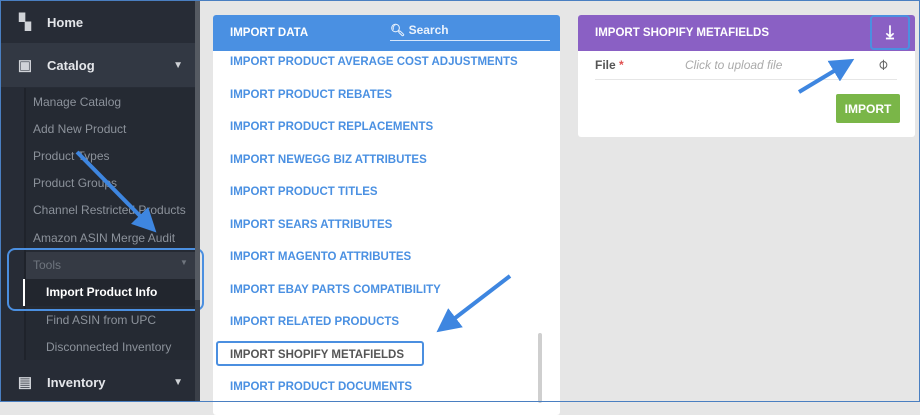  What do you see at coordinates (269, 33) in the screenshot?
I see `panel-title: IMPORT DATA` at bounding box center [269, 33].